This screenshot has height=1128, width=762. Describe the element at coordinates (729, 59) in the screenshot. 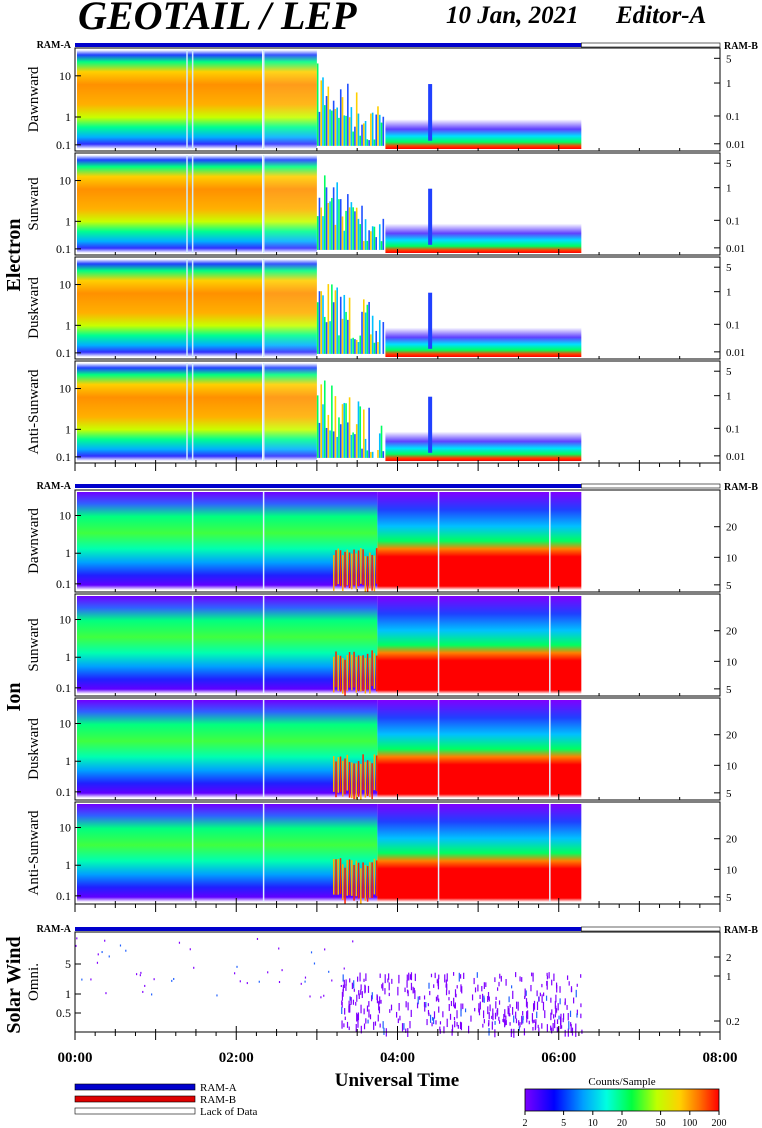

I see `y-tick-label-right: 5` at that location.